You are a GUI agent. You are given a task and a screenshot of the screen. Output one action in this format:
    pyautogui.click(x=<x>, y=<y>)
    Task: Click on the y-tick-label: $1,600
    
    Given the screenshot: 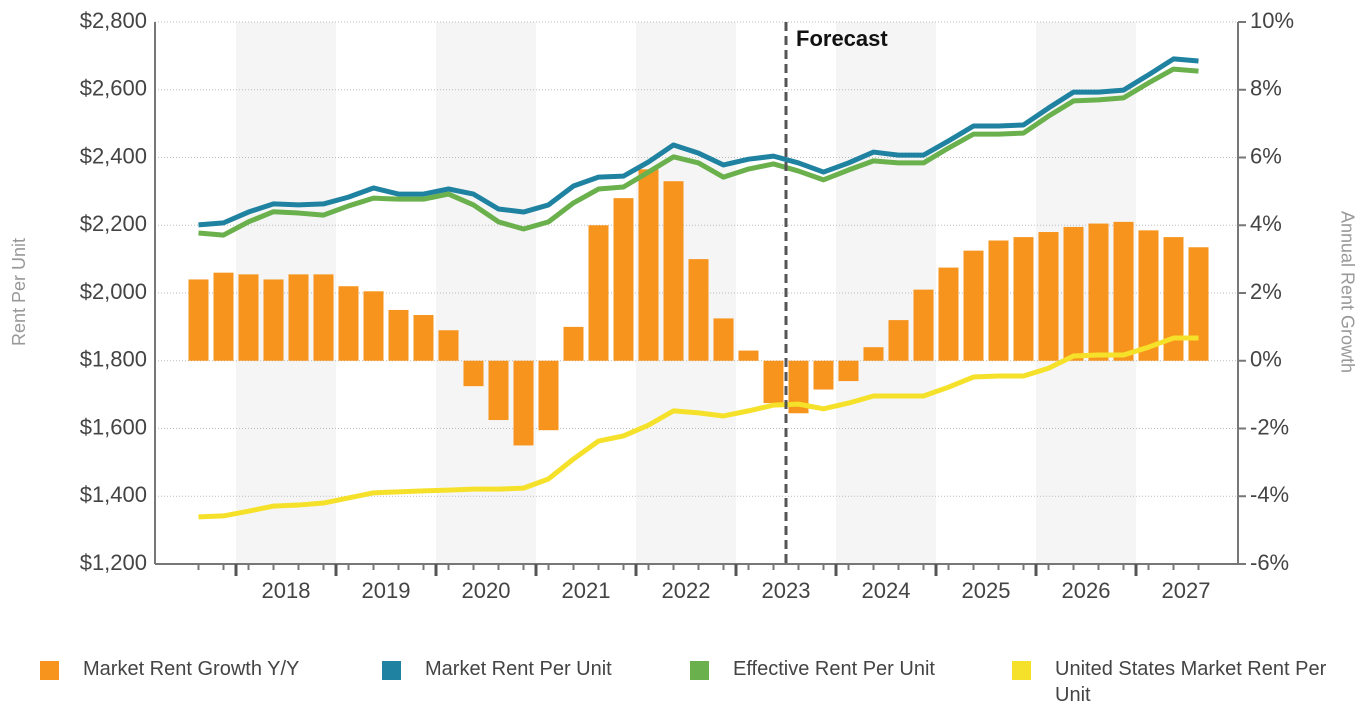 What is the action you would take?
    pyautogui.click(x=113, y=426)
    